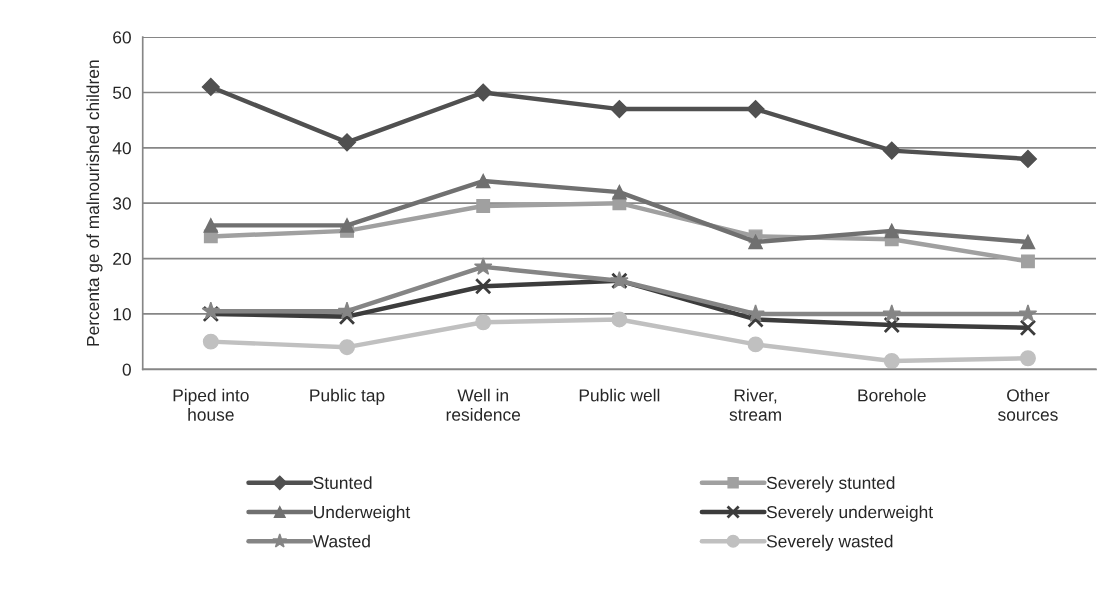 The width and height of the screenshot is (1115, 589). I want to click on legend-label: Underweight, so click(362, 513).